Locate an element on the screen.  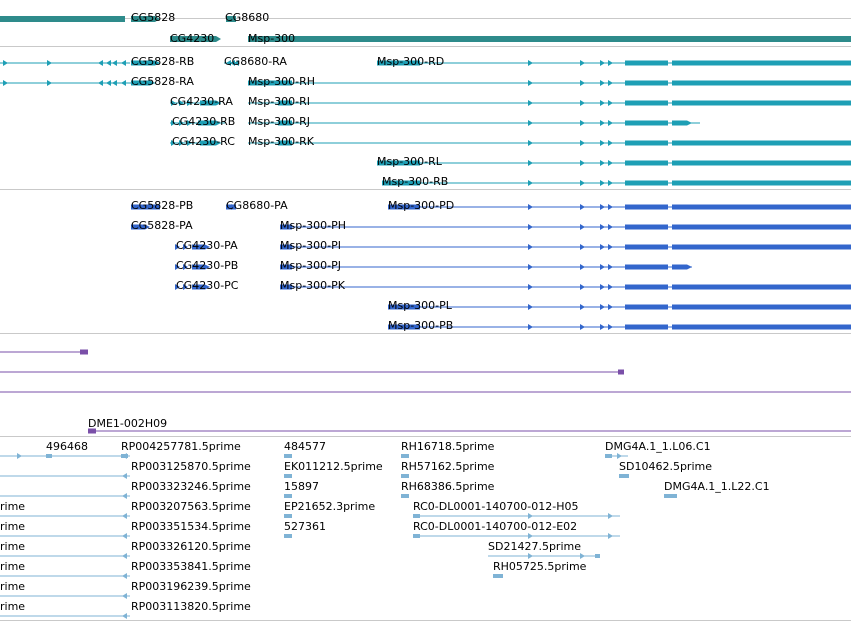
feature-msp300-pl is located at coordinates (619, 307).